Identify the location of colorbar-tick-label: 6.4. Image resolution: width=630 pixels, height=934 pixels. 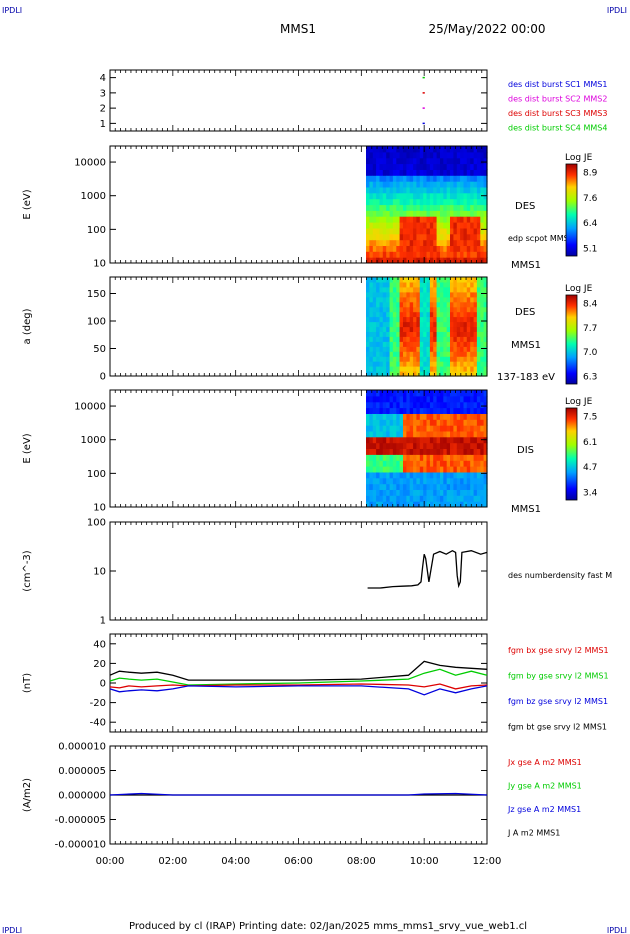
(590, 224).